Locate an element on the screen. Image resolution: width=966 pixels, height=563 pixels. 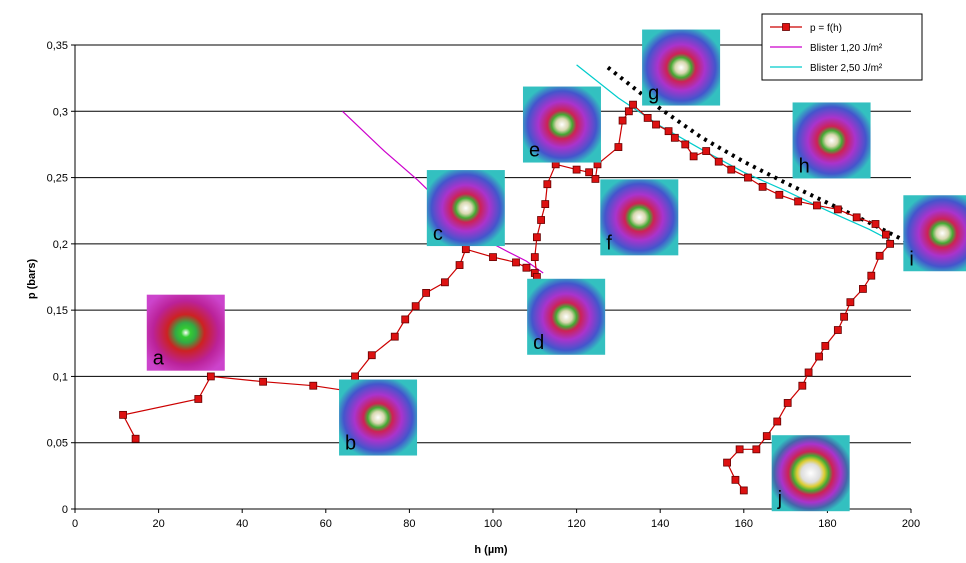
legend-entry-2: Blister 2,50 J/m² is located at coordinates (826, 68).